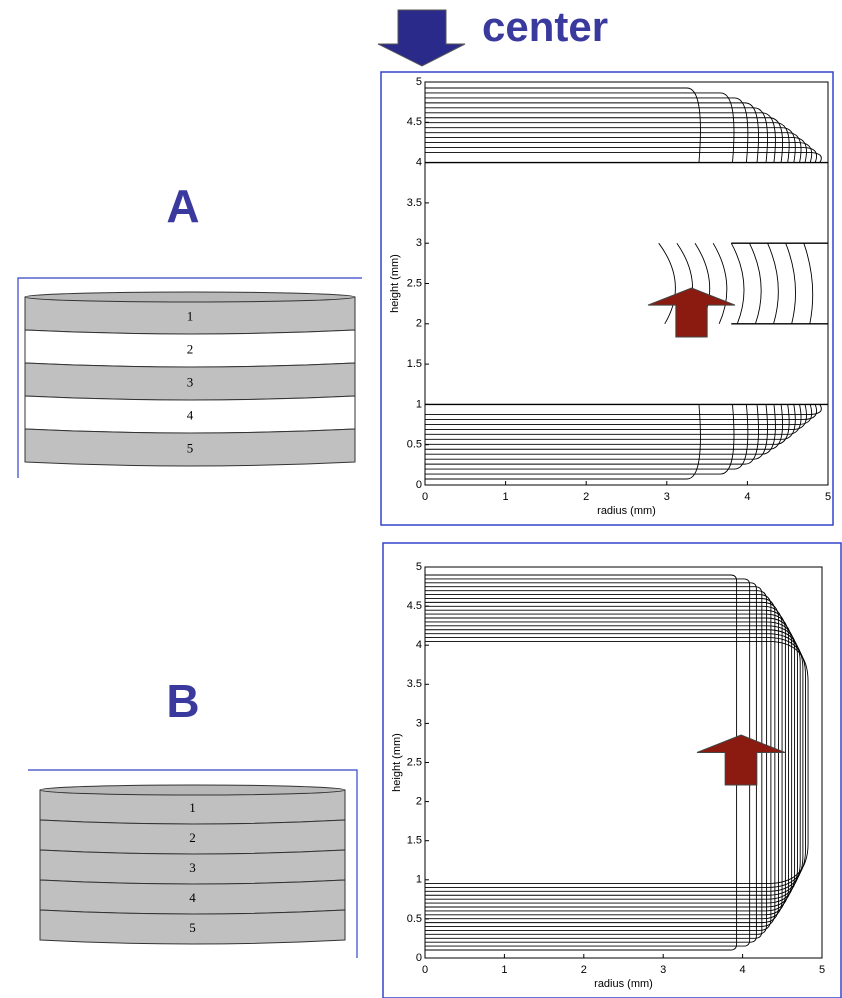 This screenshot has width=842, height=998. I want to click on y-tick-label: 4.5, so click(414, 606).